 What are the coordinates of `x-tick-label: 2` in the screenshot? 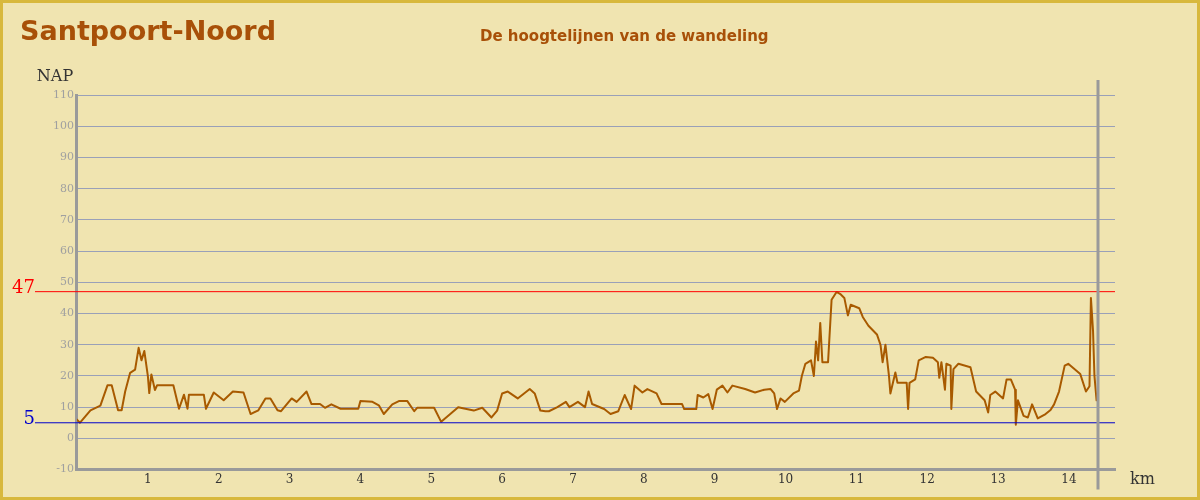 It's located at (218, 478).